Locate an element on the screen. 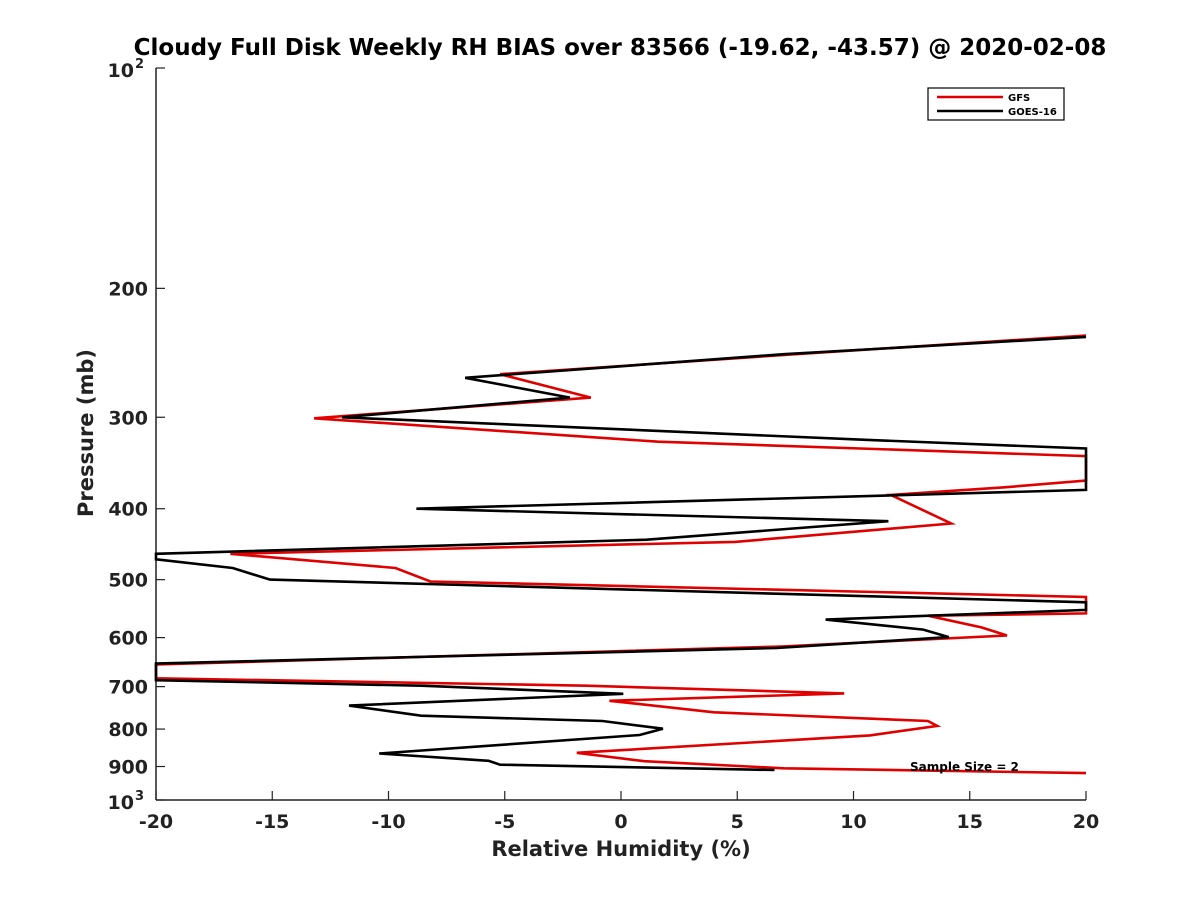 This screenshot has width=1200, height=900. y-tick-label: 200 is located at coordinates (128, 289).